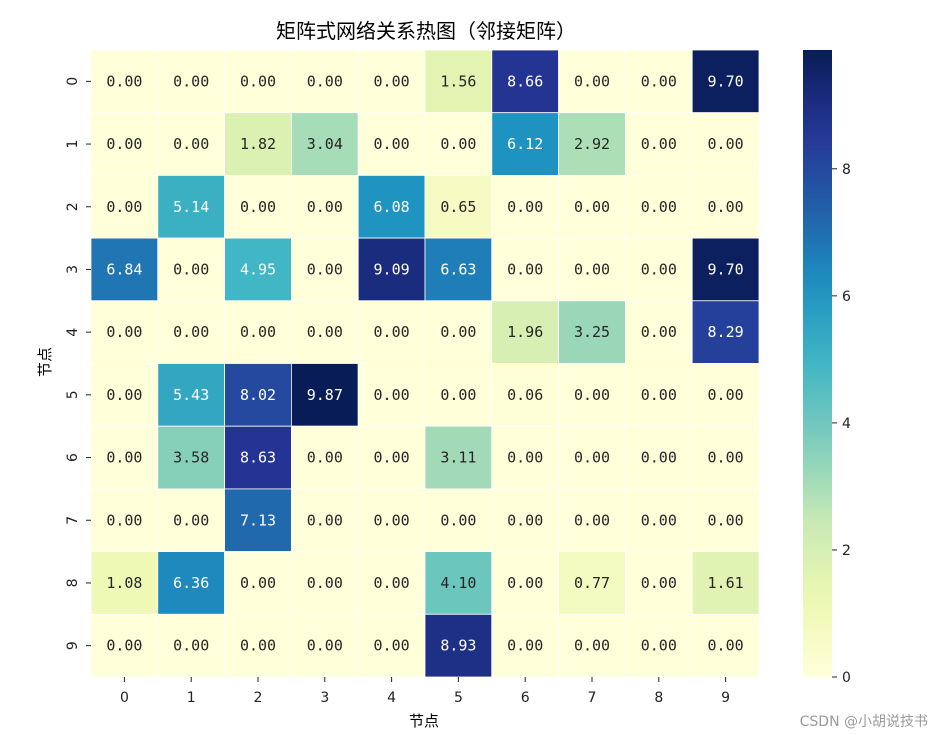 This screenshot has height=735, width=933. What do you see at coordinates (73, 81) in the screenshot?
I see `y-tick-label: 0` at bounding box center [73, 81].